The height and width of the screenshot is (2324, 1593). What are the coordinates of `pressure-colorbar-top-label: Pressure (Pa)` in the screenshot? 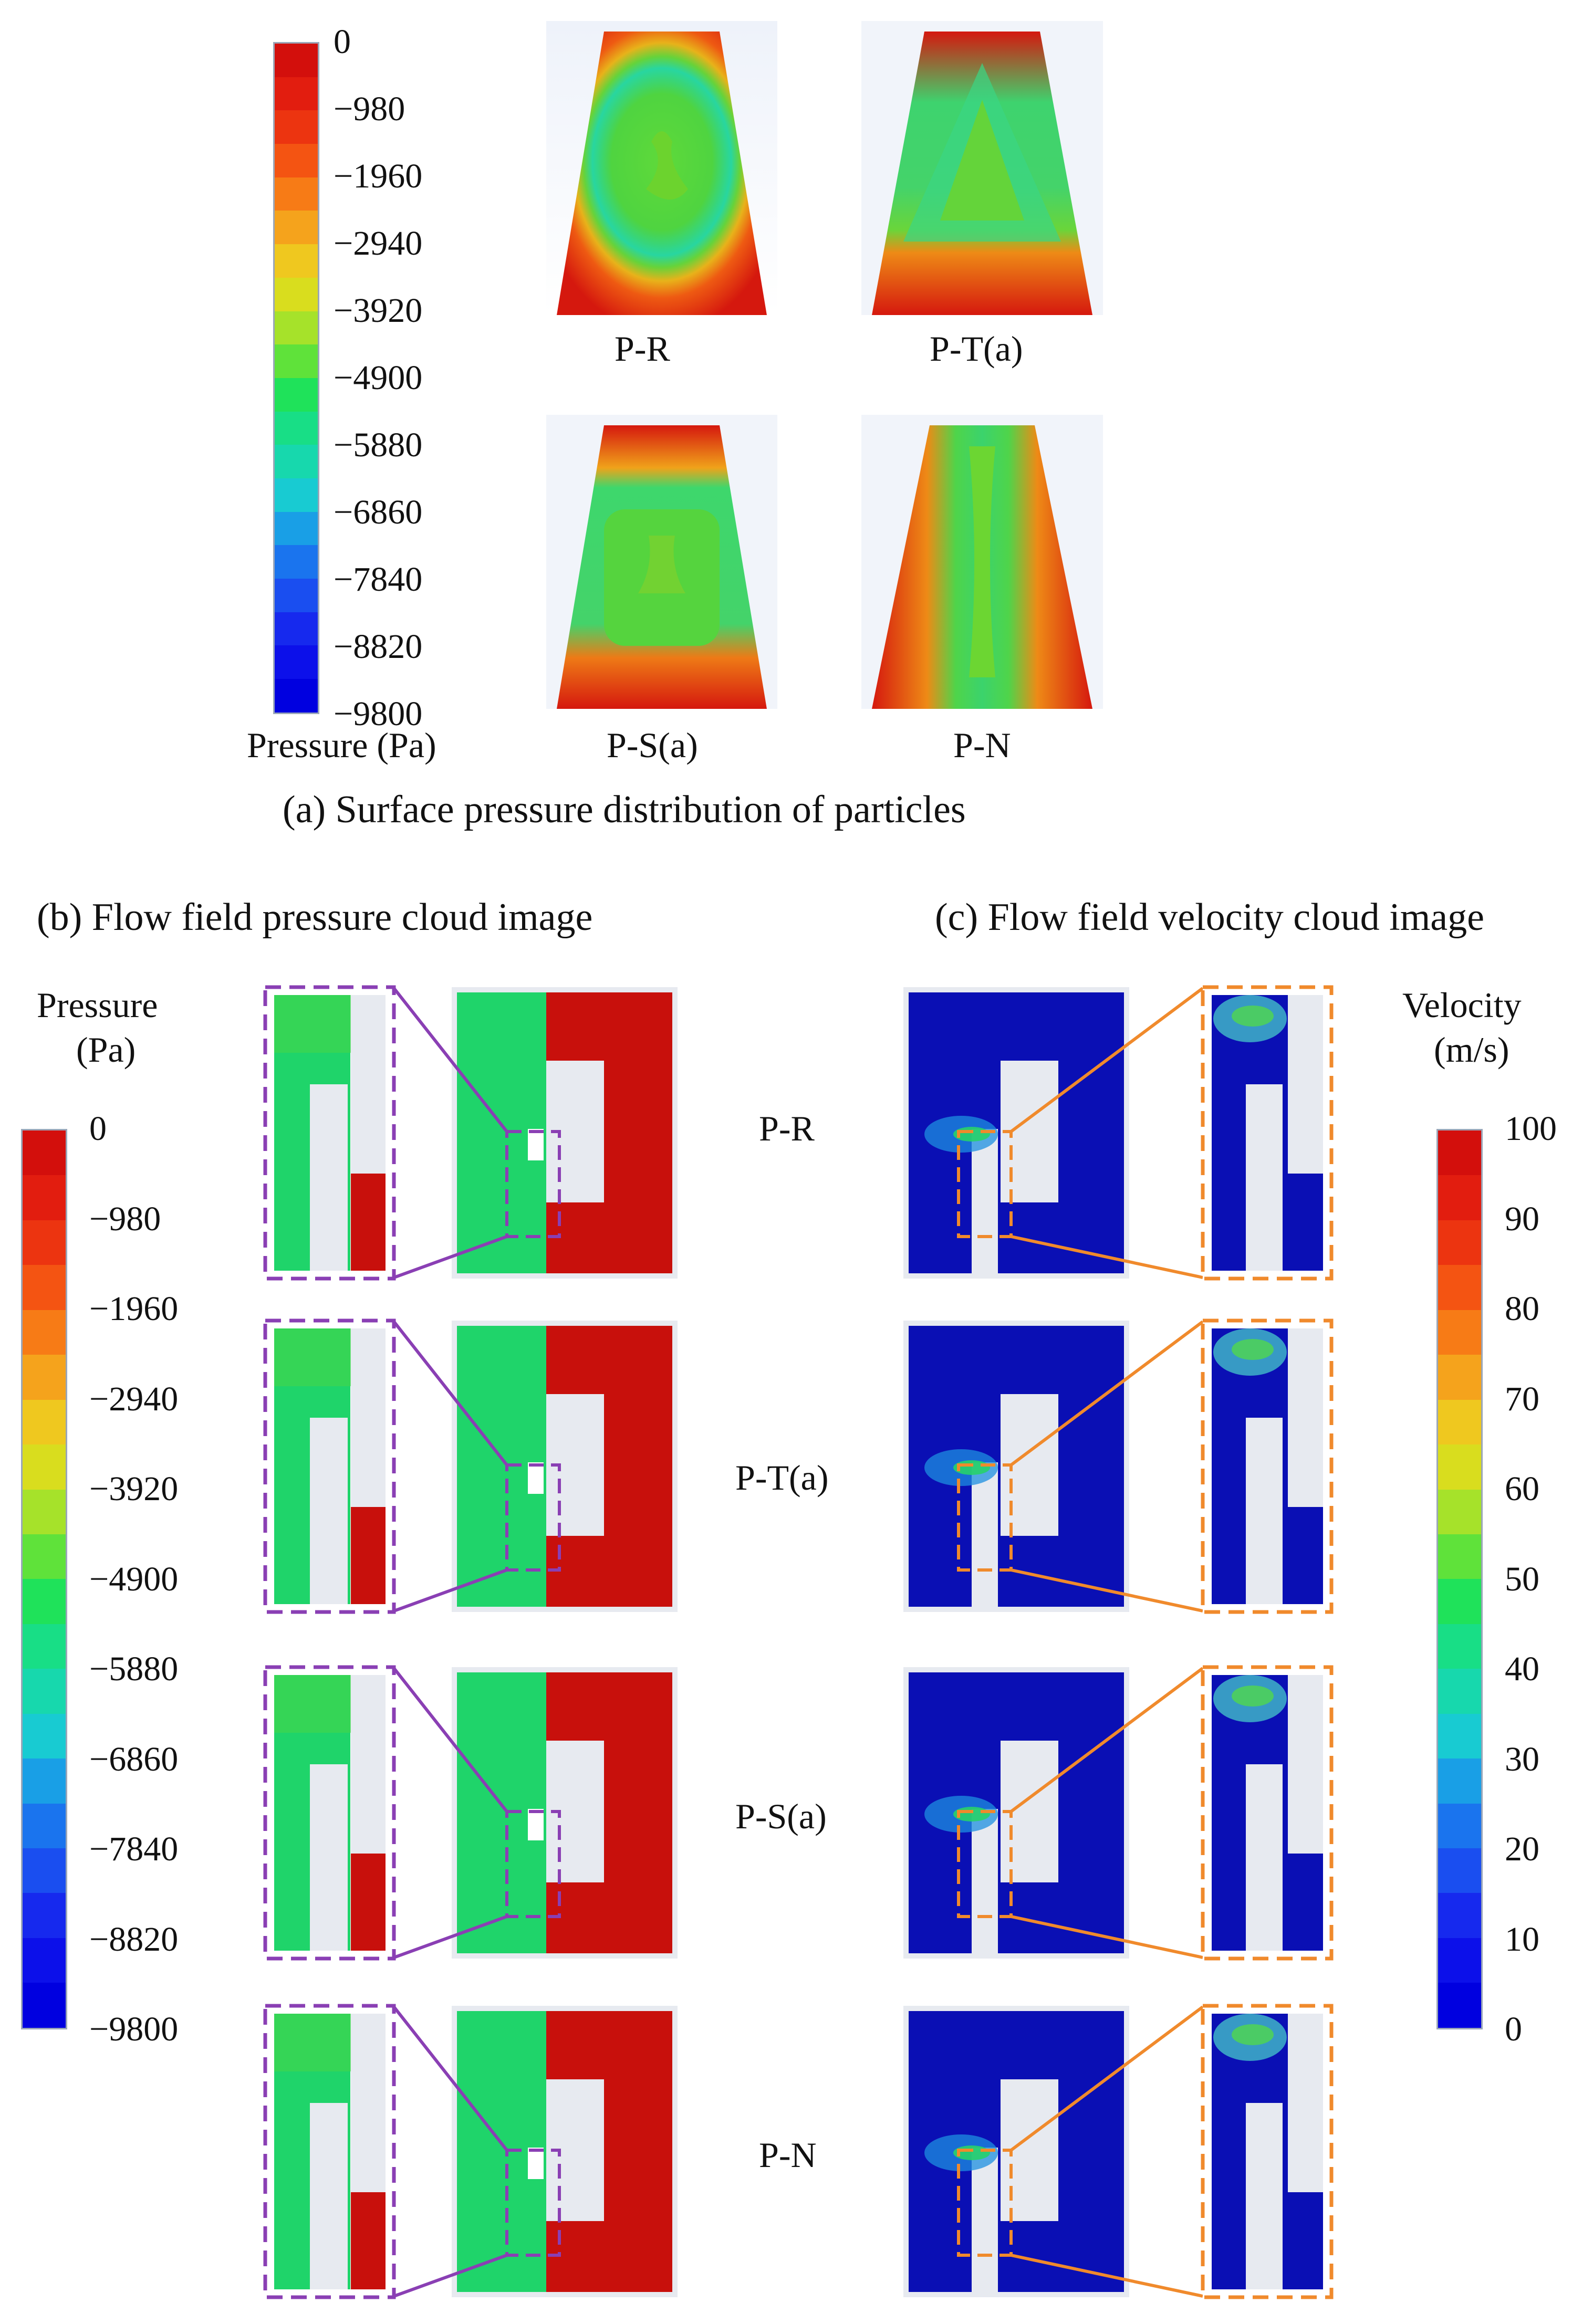 It's located at (341, 745).